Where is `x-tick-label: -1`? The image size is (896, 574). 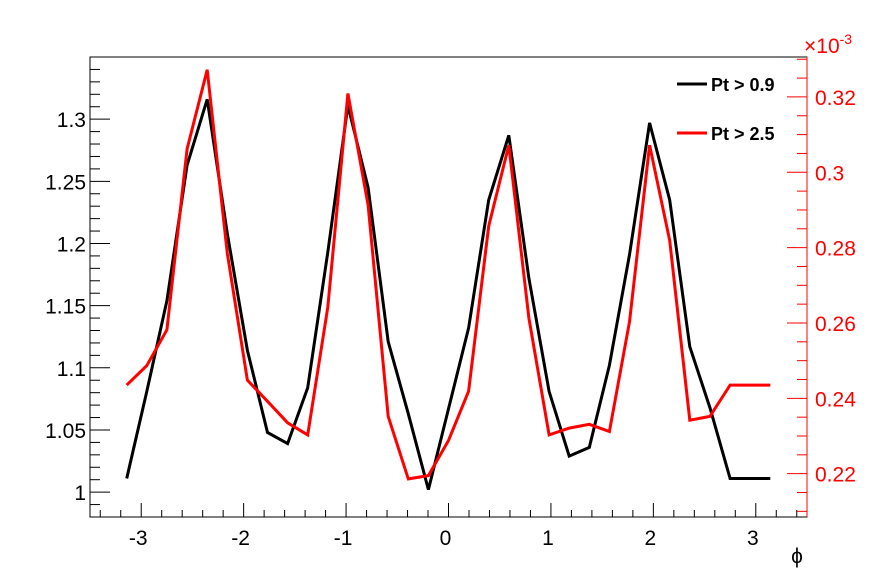
x-tick-label: -1 is located at coordinates (343, 538).